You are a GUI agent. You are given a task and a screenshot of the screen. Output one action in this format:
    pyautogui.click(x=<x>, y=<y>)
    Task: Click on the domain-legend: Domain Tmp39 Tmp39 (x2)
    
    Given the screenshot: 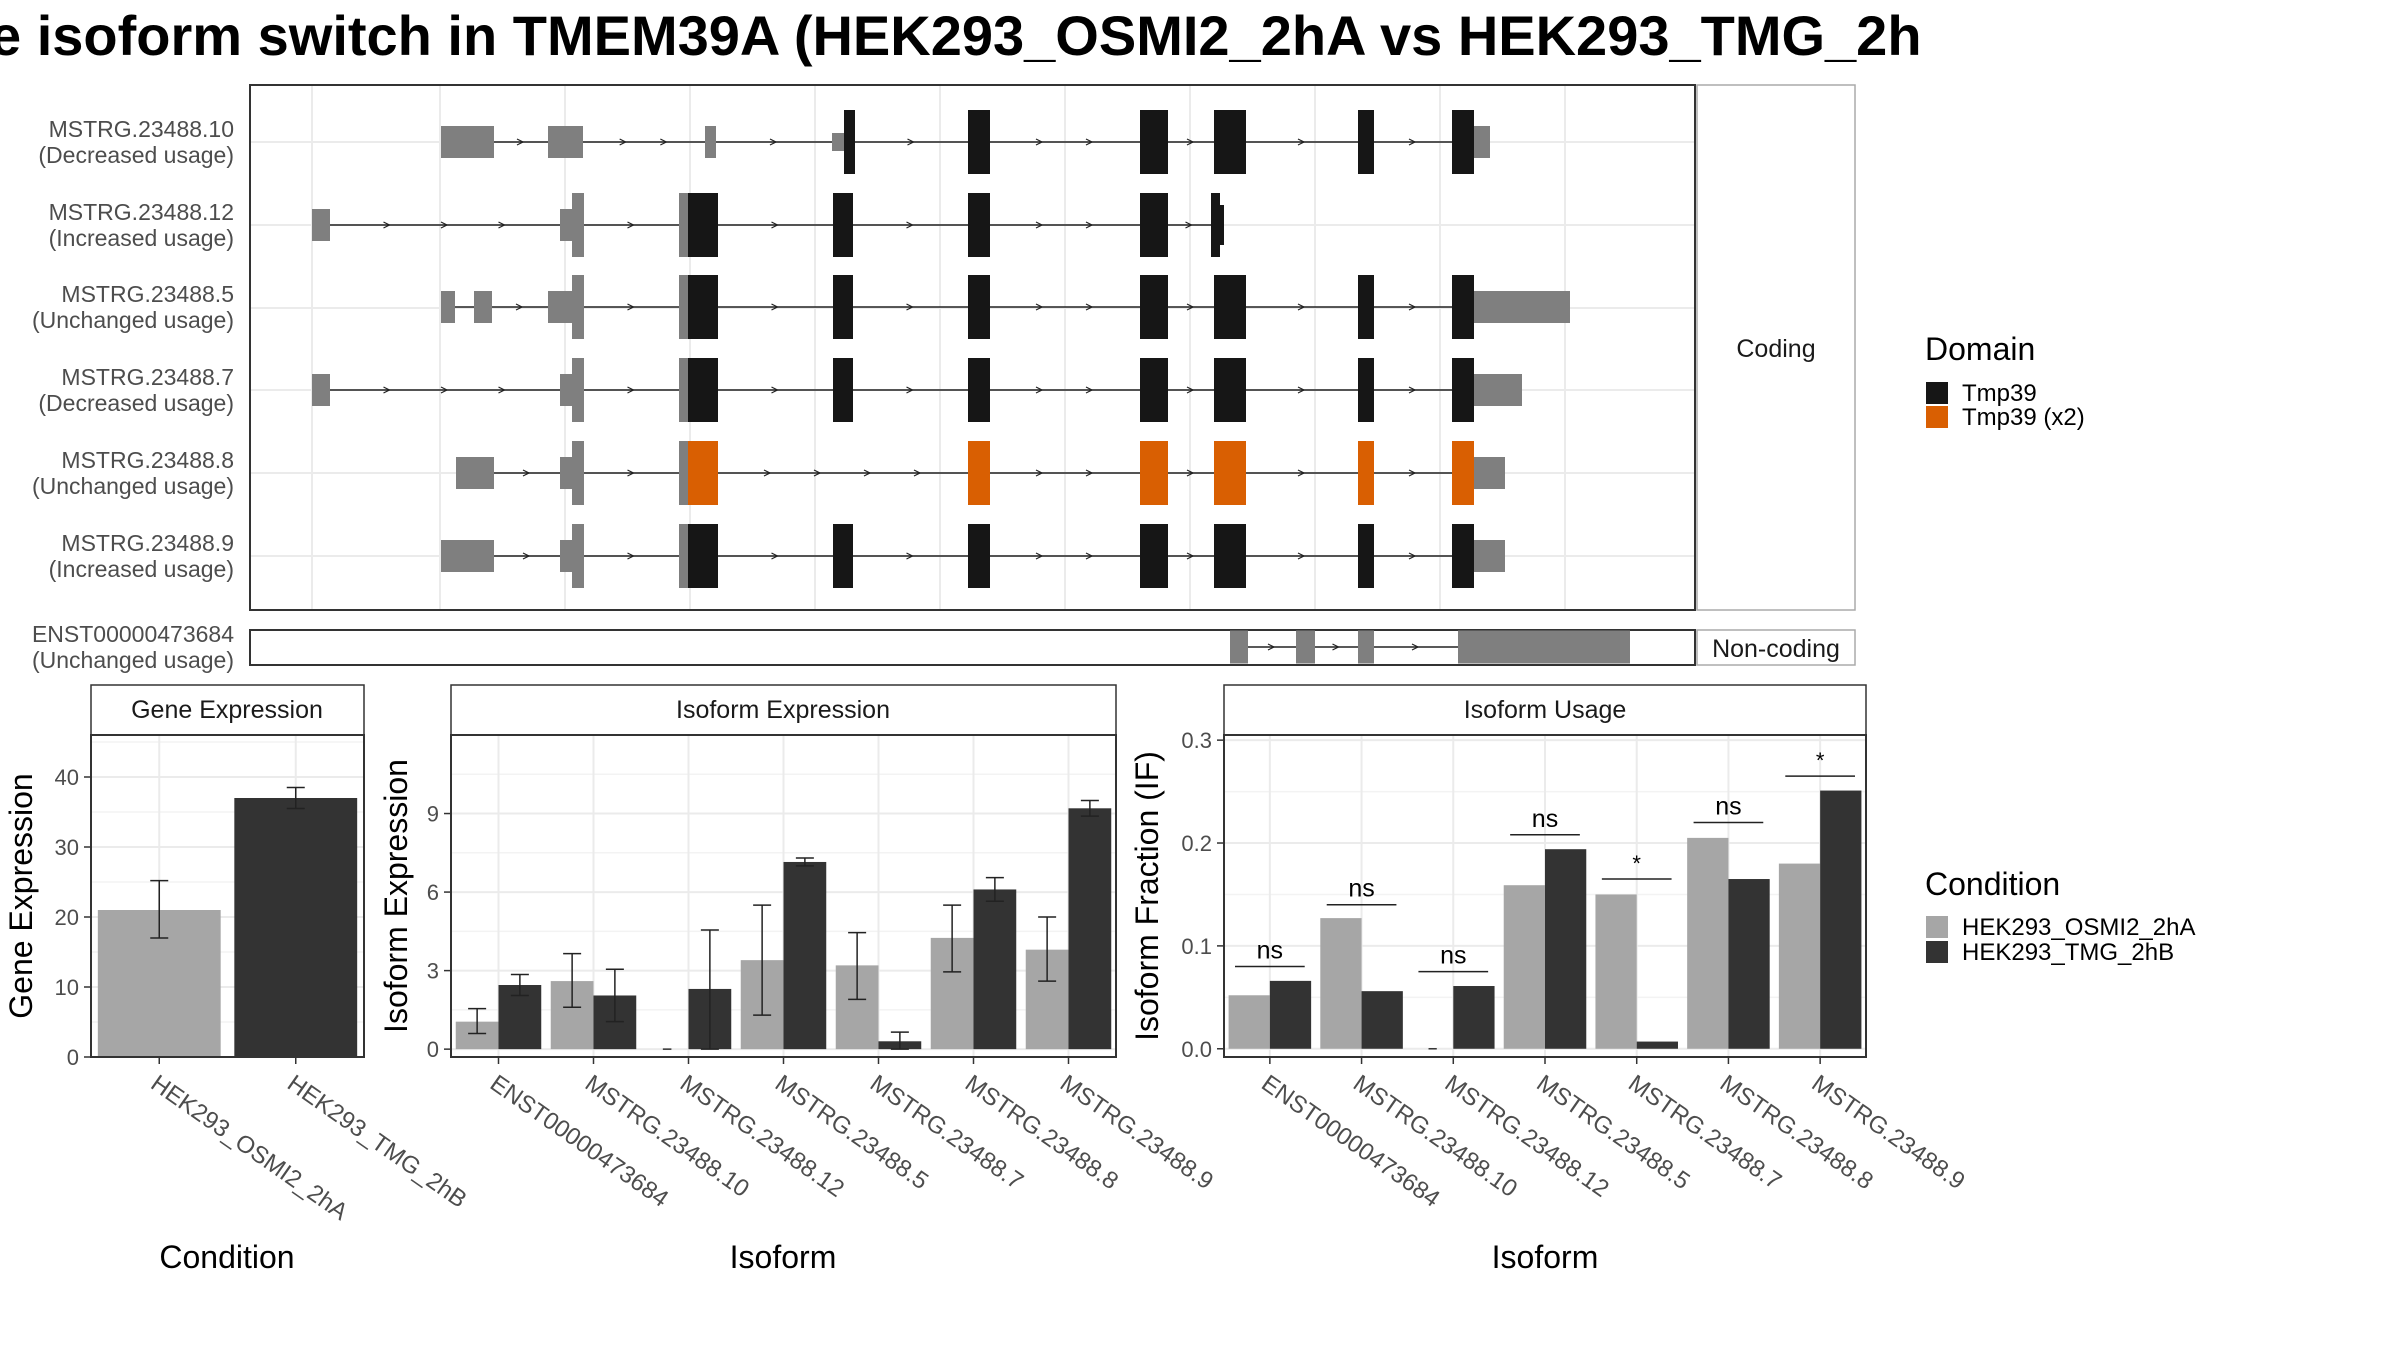 What is the action you would take?
    pyautogui.click(x=2005, y=381)
    